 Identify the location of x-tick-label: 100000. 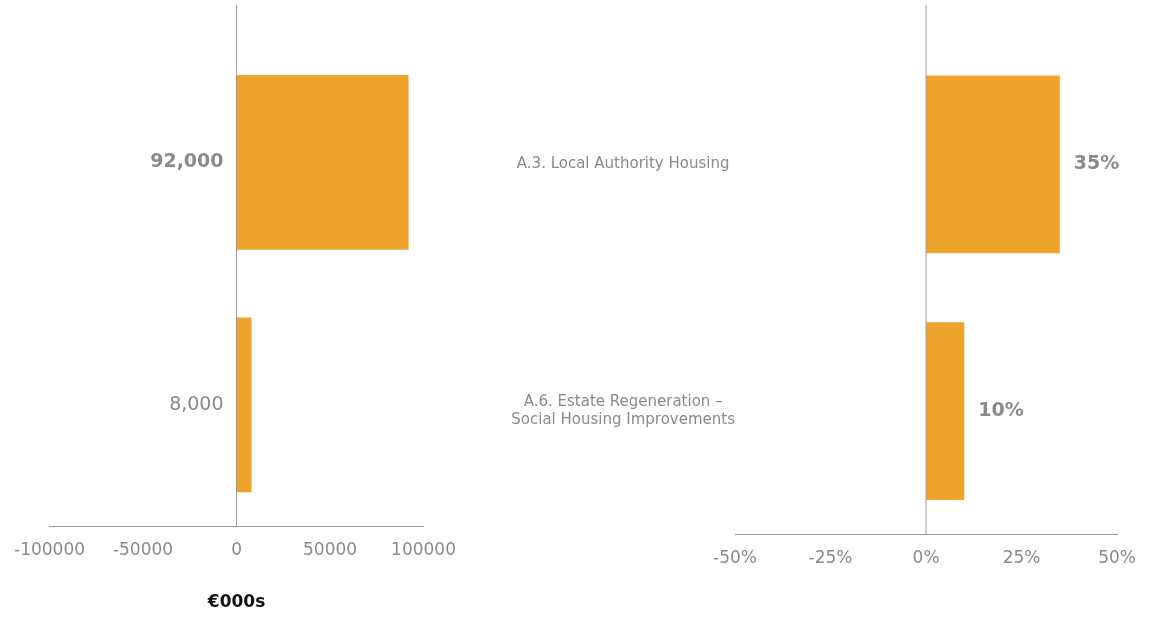
(424, 548).